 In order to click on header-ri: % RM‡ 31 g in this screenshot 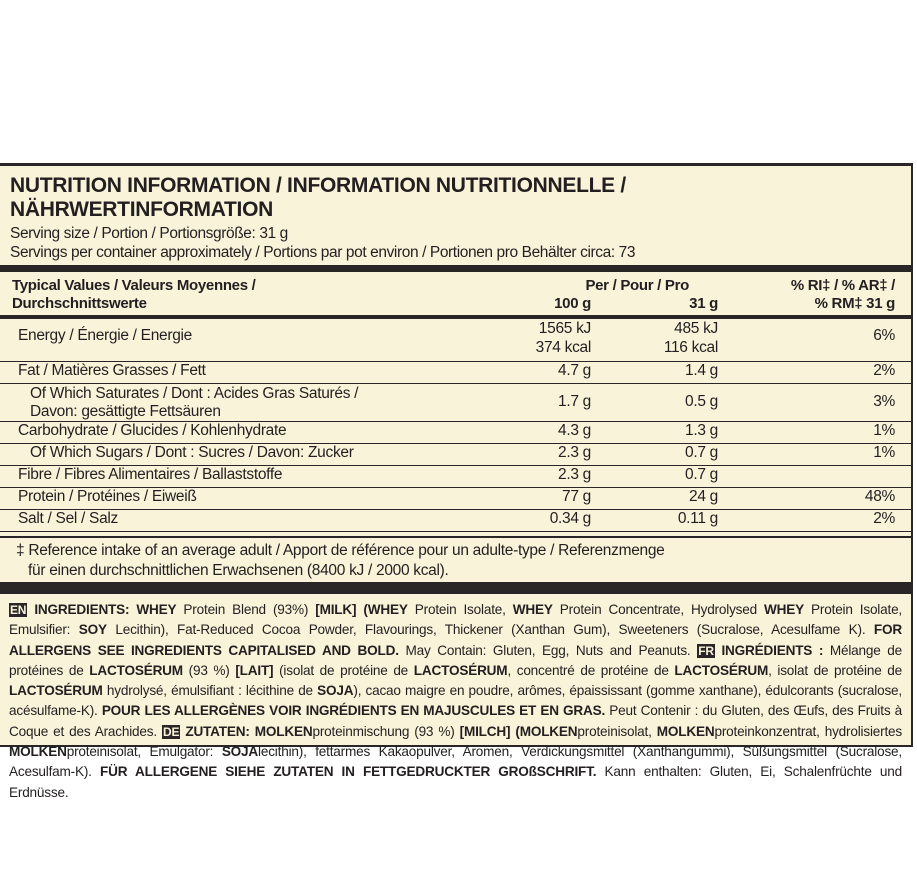, I will do `click(855, 303)`.